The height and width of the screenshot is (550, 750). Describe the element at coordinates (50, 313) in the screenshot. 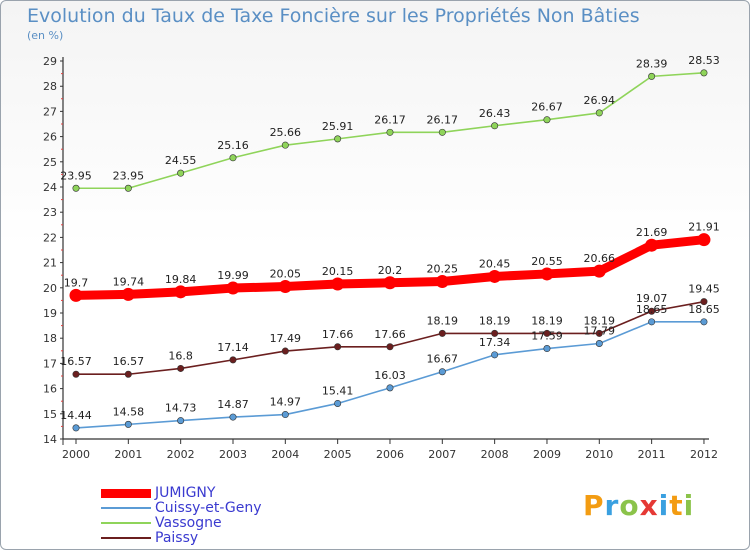

I see `y-tick-label: 19` at that location.